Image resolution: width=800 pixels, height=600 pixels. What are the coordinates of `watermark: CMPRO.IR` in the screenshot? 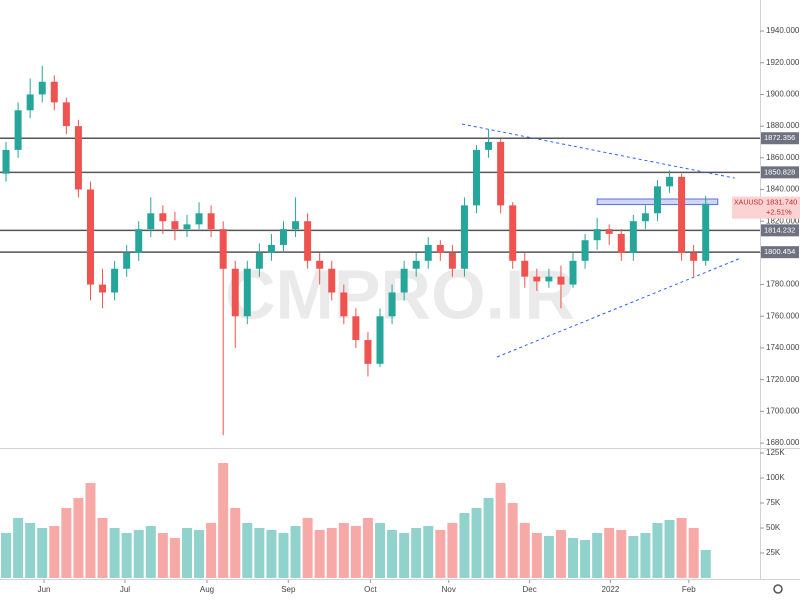 It's located at (400, 294).